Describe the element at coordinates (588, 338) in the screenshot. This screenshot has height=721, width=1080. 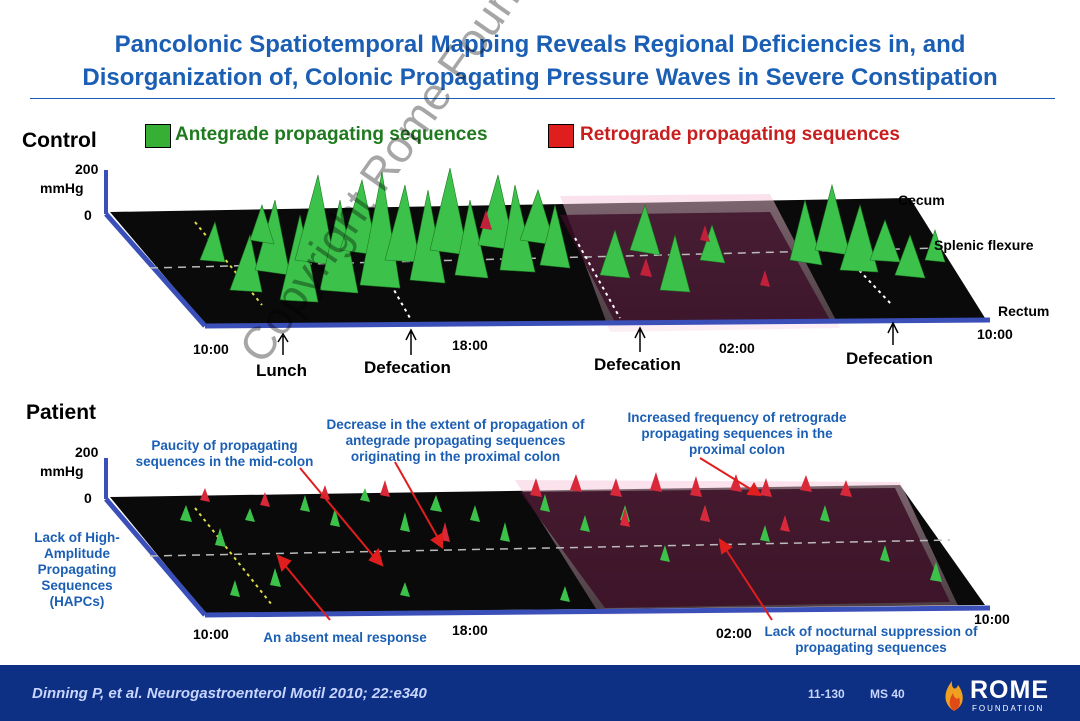
I see `event-arrows` at that location.